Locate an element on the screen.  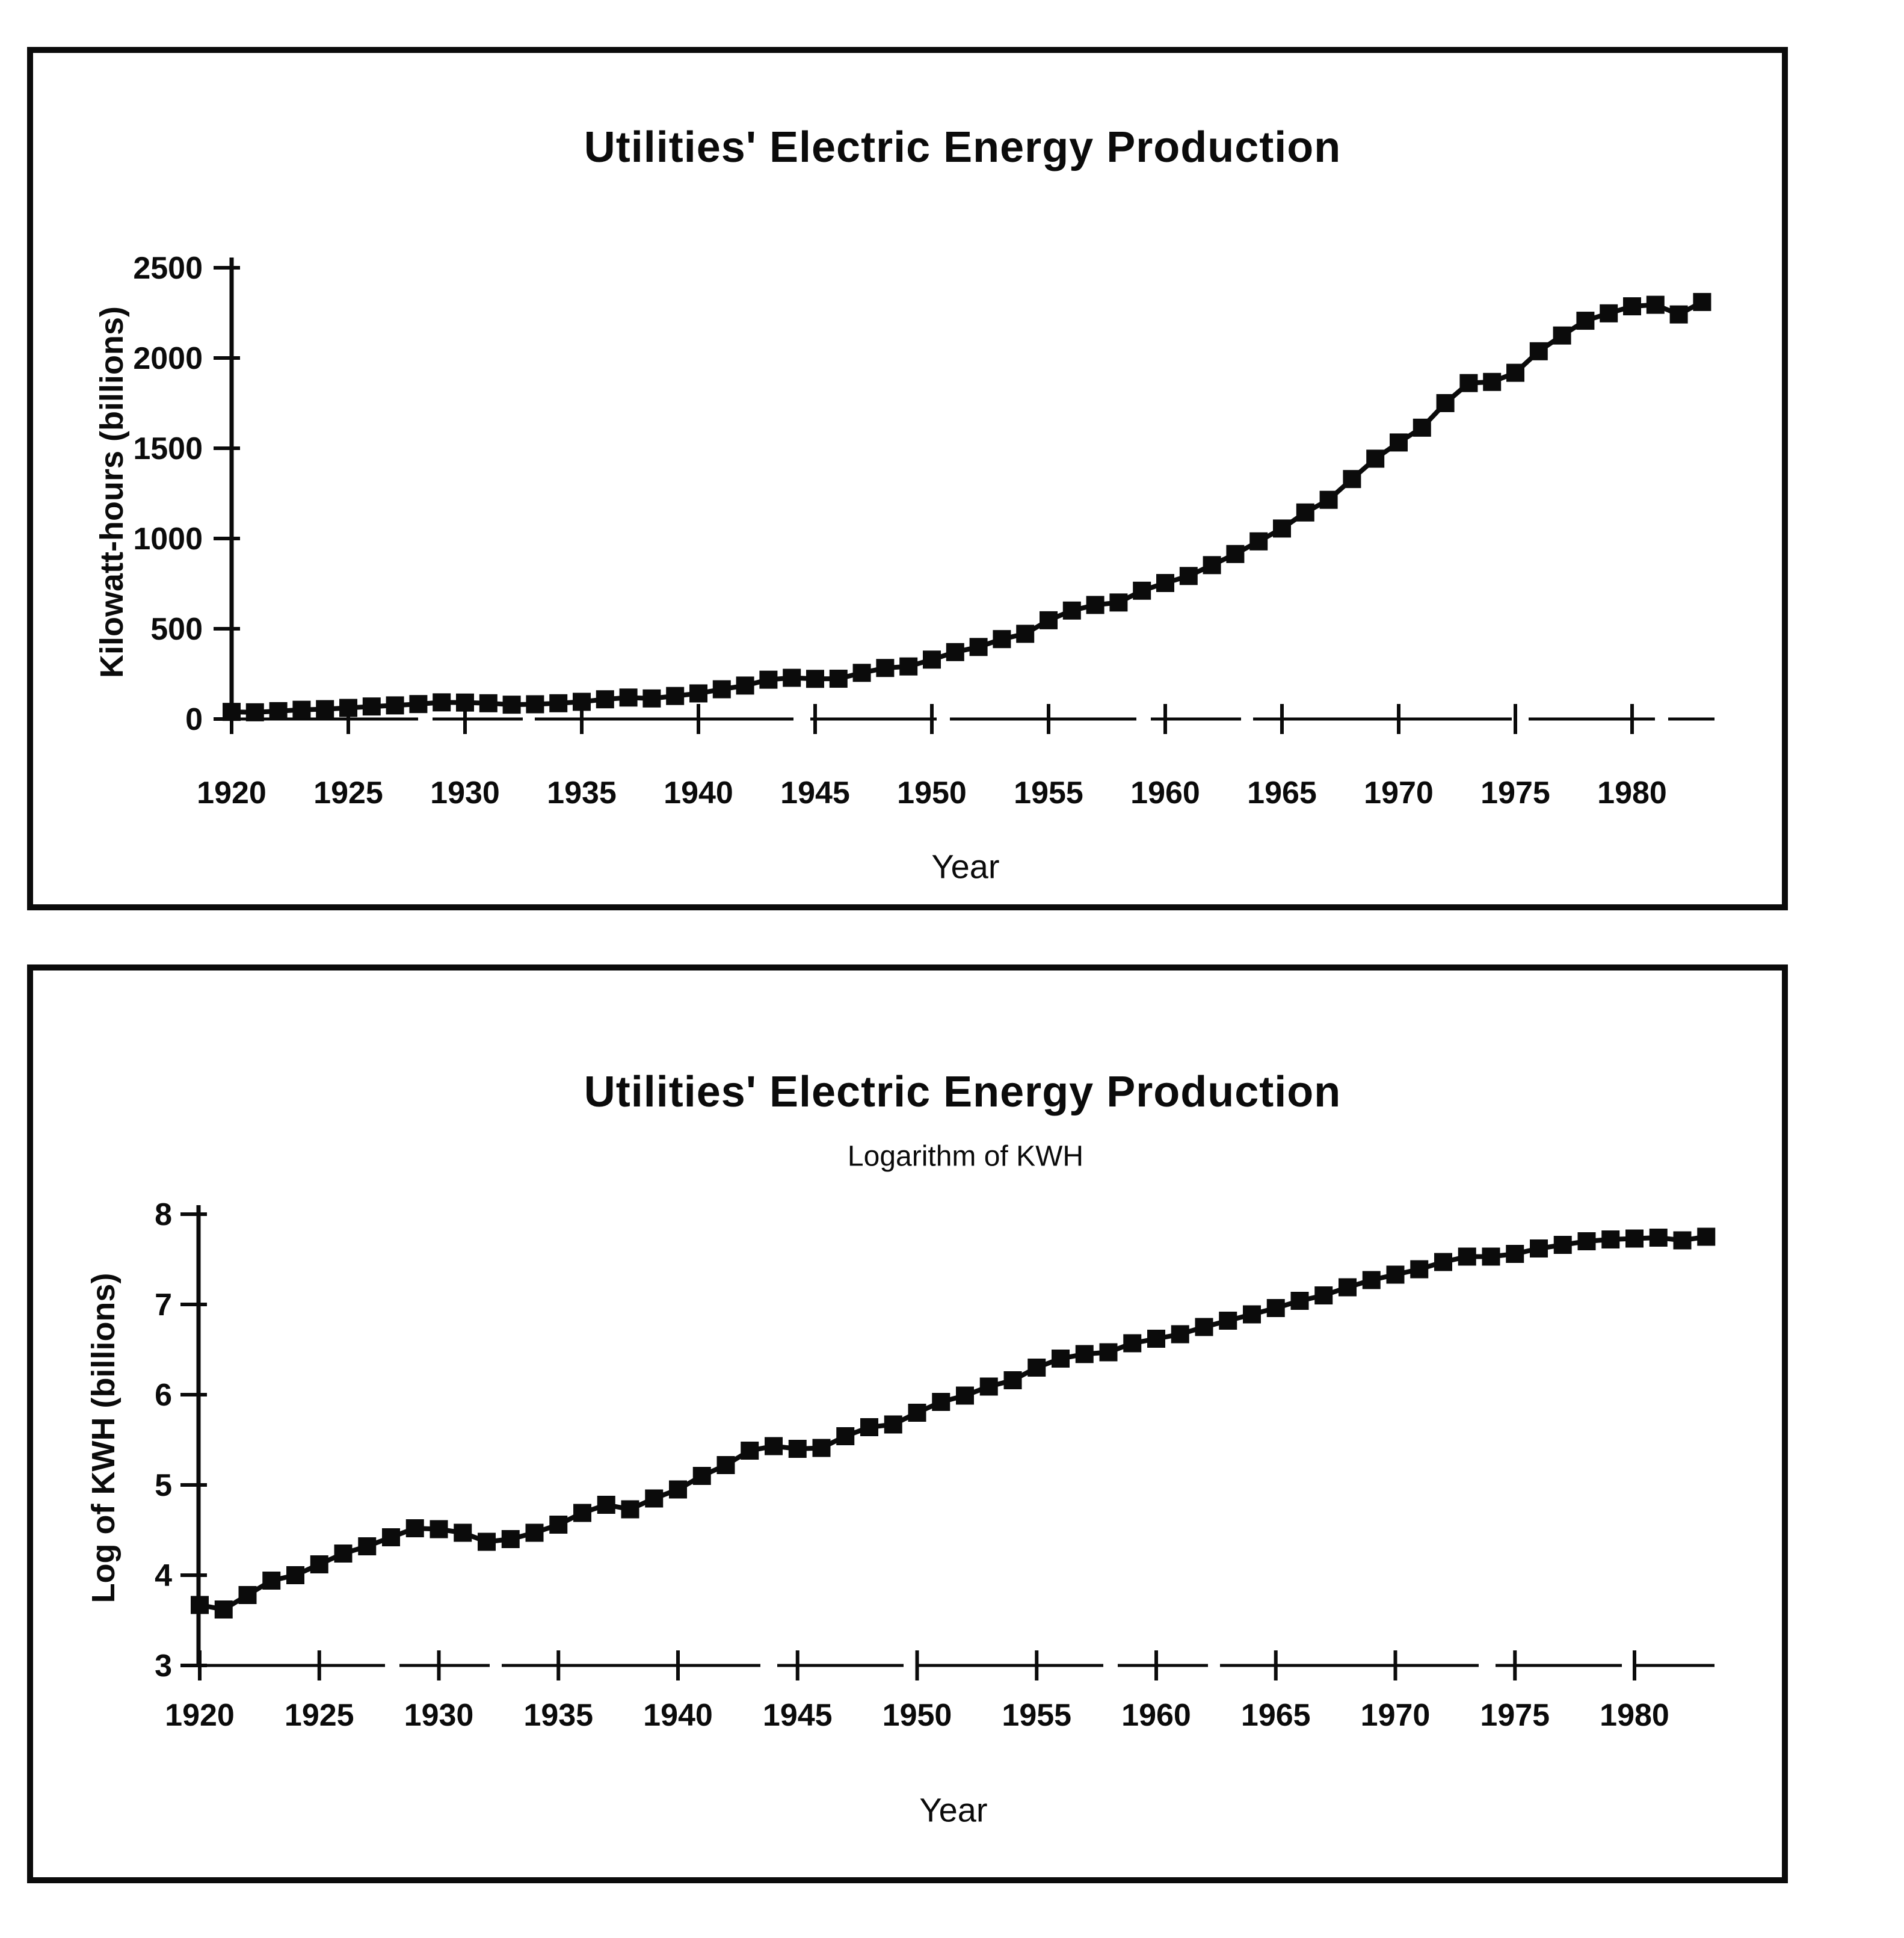
bottom-chart-x-axis-title: Year is located at coordinates (953, 1810).